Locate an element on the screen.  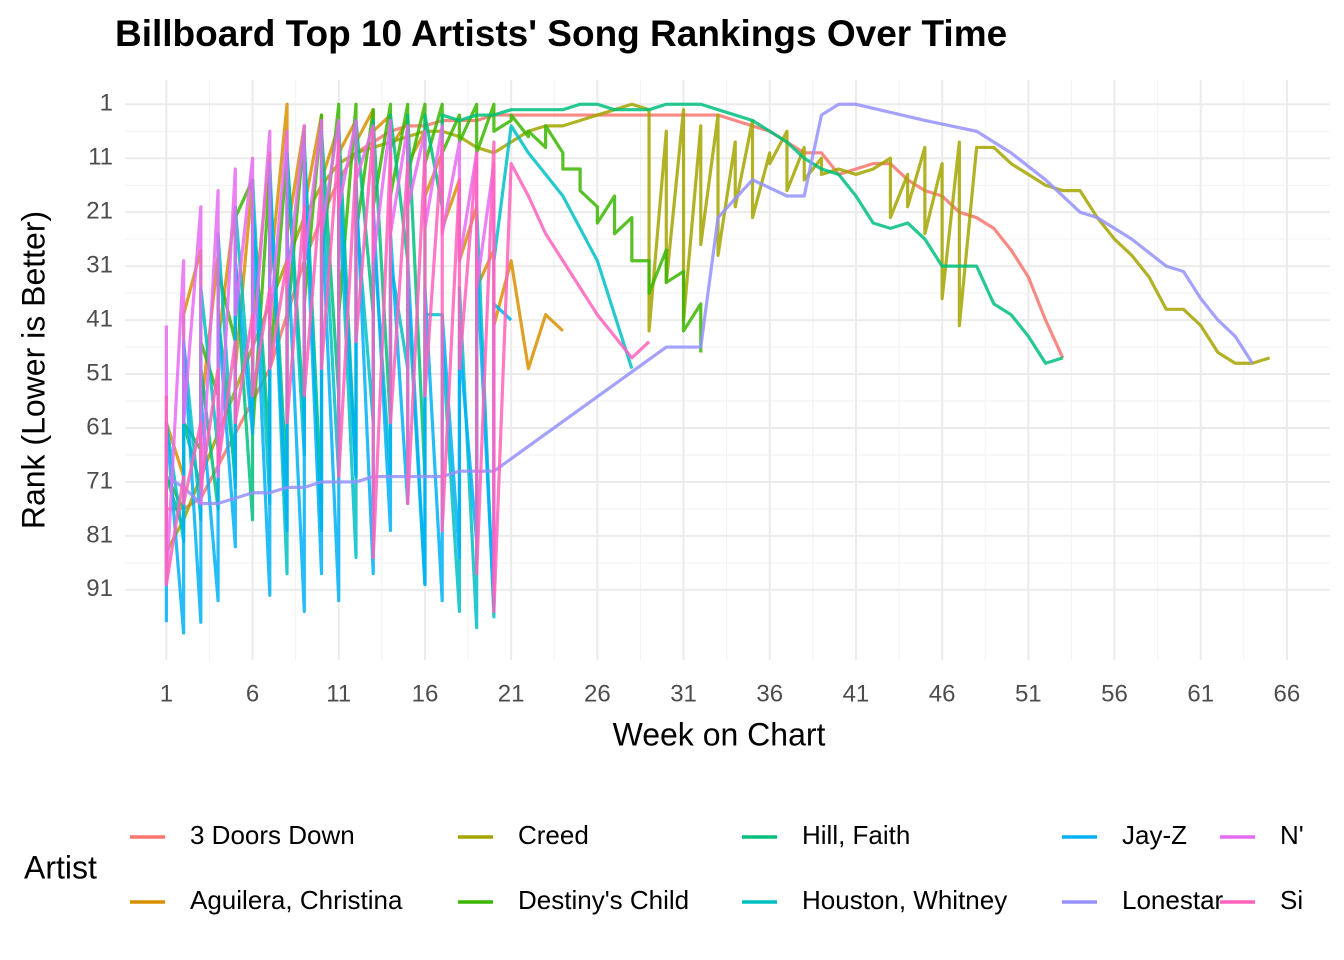
legend-label: Creed is located at coordinates (553, 835).